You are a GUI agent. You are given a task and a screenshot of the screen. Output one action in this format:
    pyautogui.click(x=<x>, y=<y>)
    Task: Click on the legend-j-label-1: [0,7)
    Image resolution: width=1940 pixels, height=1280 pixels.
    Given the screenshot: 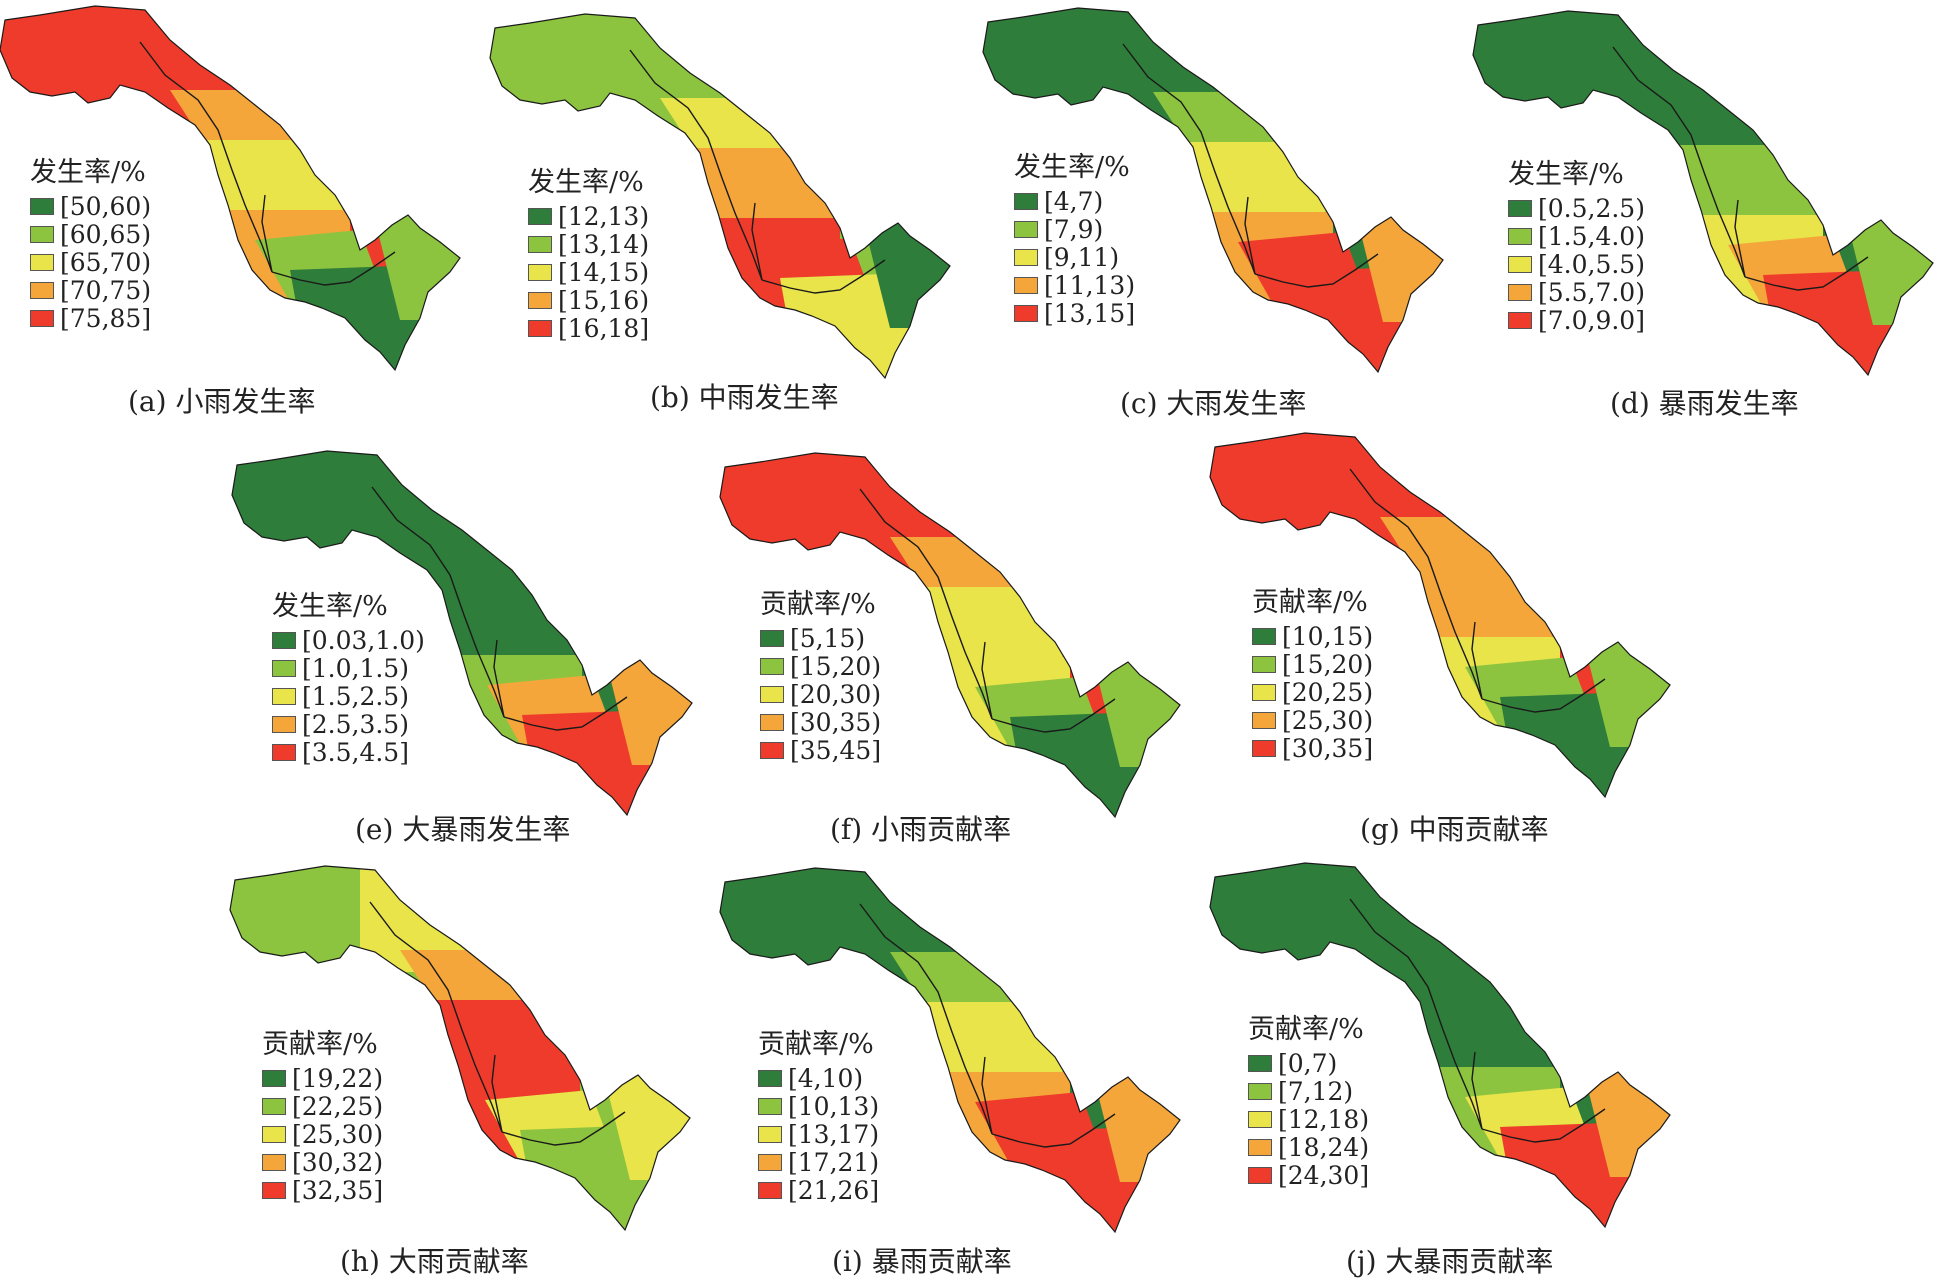 What is the action you would take?
    pyautogui.click(x=1308, y=1063)
    